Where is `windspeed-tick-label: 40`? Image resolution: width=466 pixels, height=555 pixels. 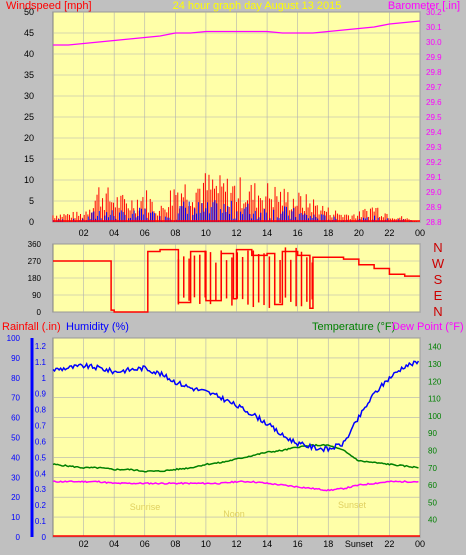 windspeed-tick-label: 40 is located at coordinates (29, 54).